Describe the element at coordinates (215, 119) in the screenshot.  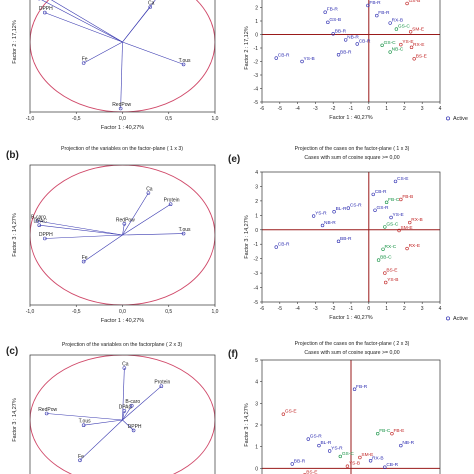
I see `x-tick-label: 1,0` at that location.